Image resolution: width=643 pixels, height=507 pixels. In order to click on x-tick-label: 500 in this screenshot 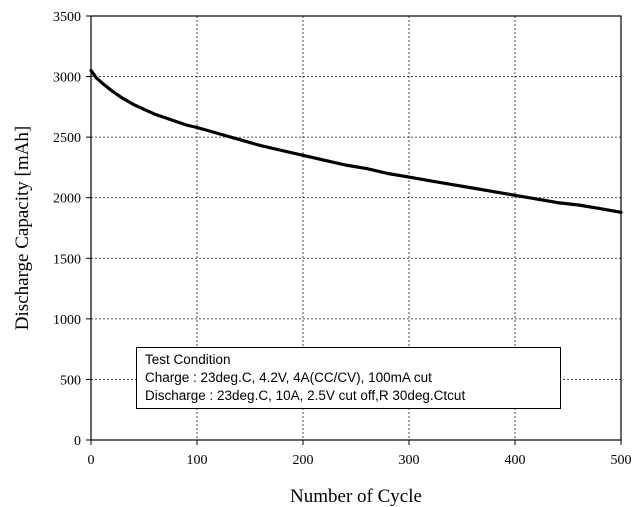, I will do `click(621, 460)`.